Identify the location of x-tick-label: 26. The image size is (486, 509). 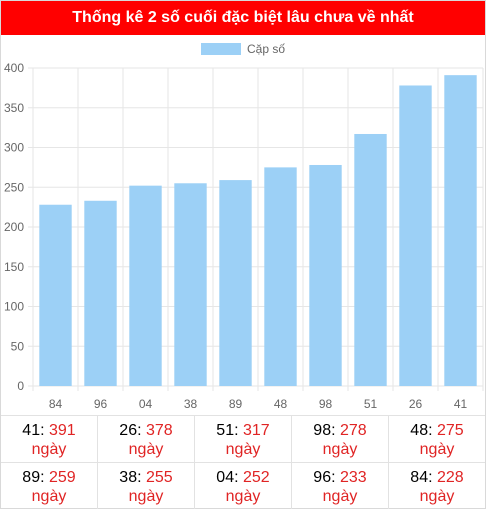
(416, 404).